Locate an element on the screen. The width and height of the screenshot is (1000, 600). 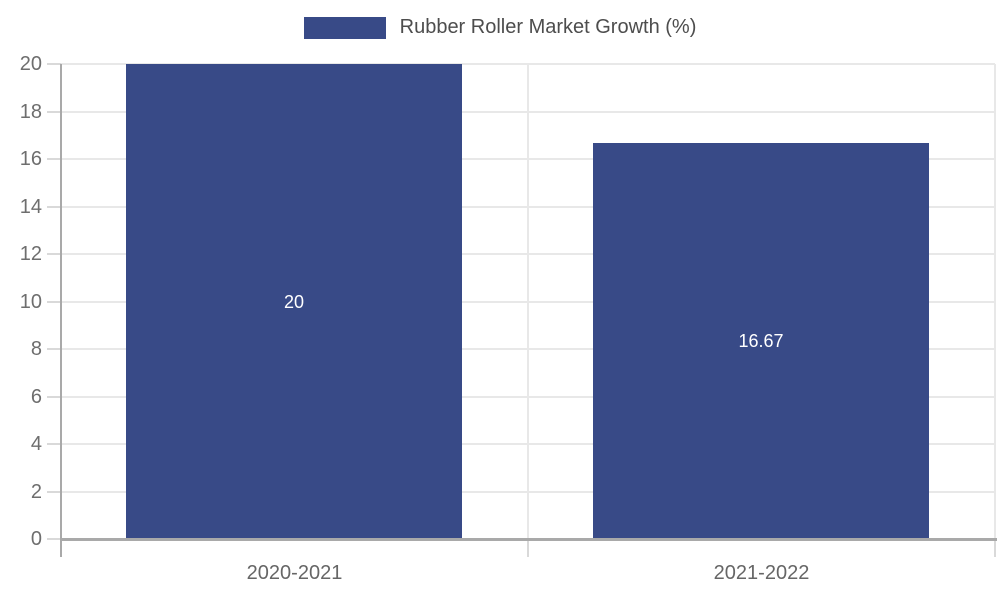
x-tick-label: 2021-2022 is located at coordinates (761, 573).